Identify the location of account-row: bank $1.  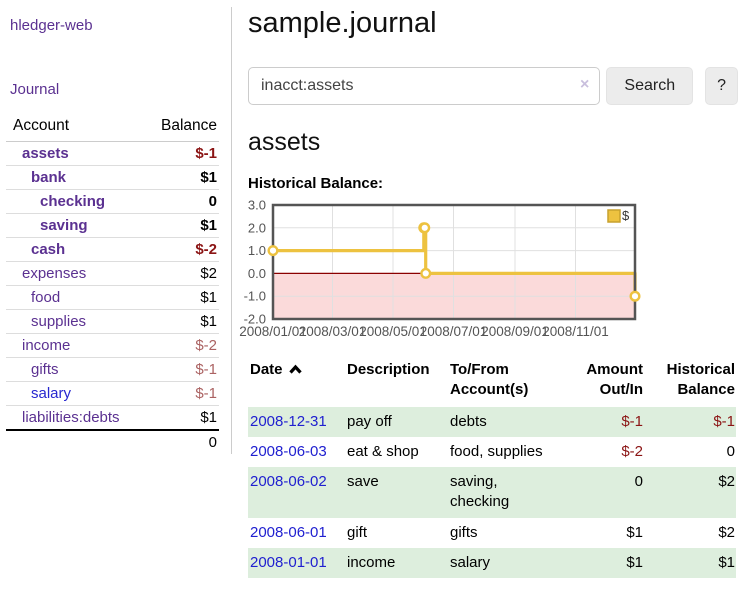
(112, 177).